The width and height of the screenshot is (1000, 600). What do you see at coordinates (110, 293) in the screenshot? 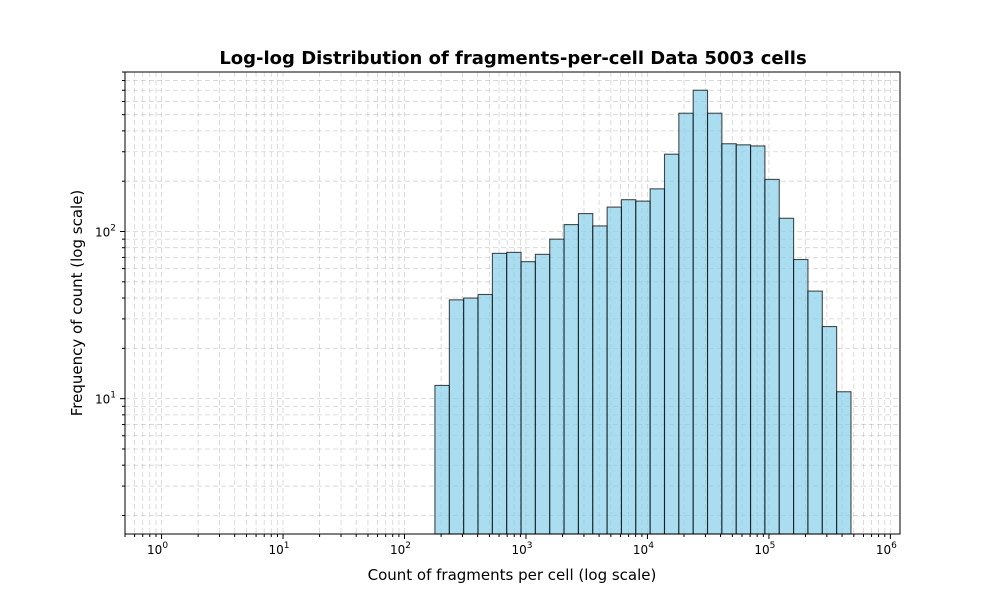
I see `y-axis: 10¹ 10²` at bounding box center [110, 293].